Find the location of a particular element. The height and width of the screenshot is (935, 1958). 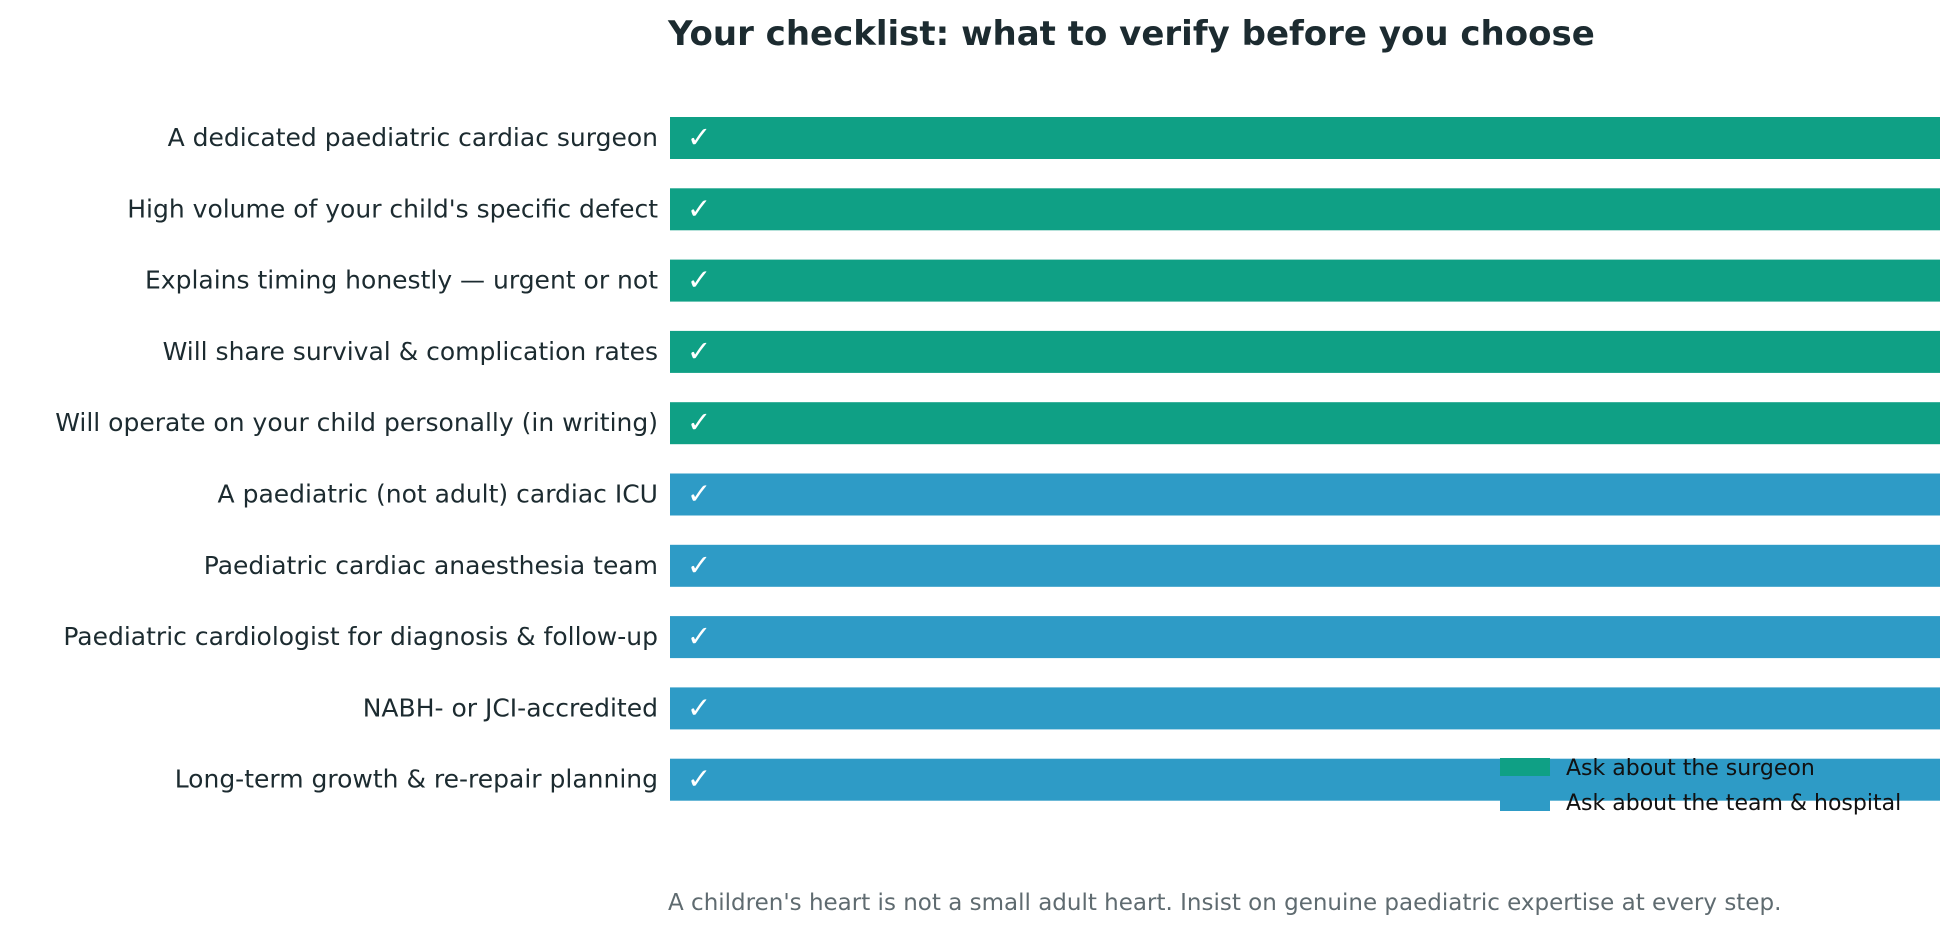

y-label-3: Explains timing honestly — urgent or not is located at coordinates (401, 280).